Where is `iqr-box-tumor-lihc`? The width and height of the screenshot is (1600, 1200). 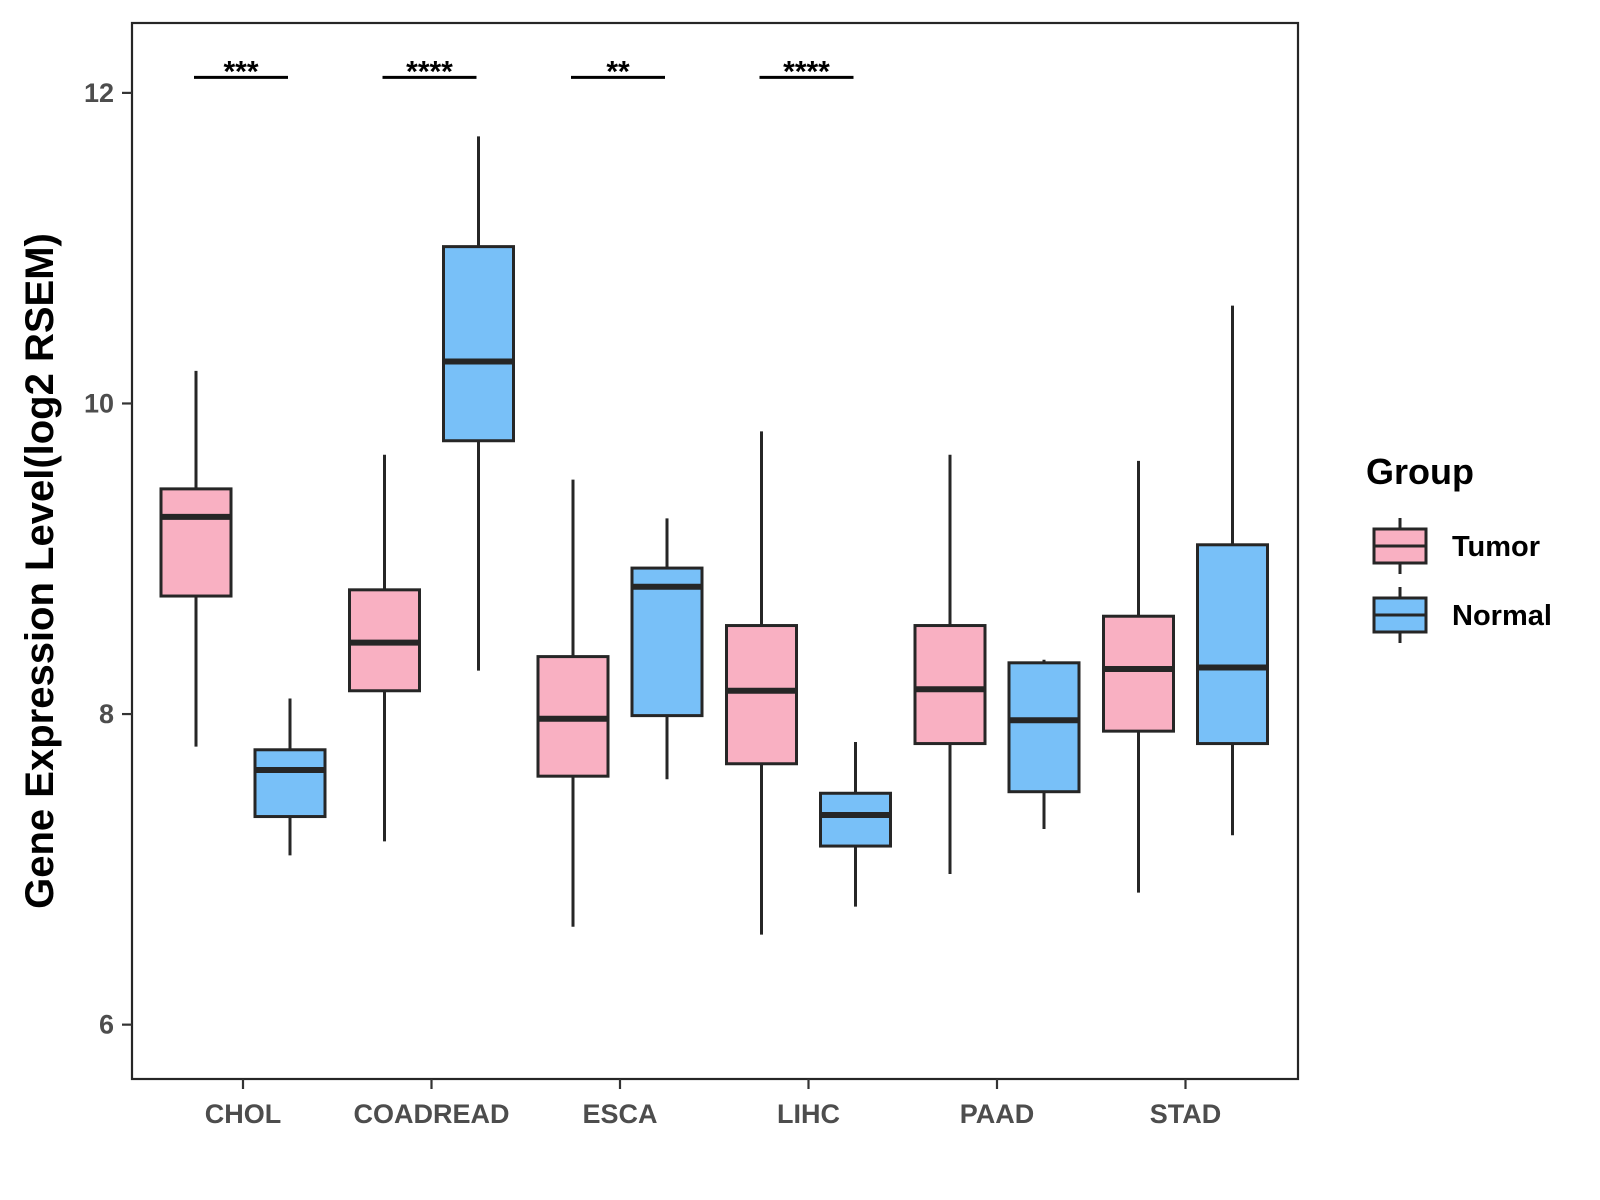
iqr-box-tumor-lihc is located at coordinates (761, 695).